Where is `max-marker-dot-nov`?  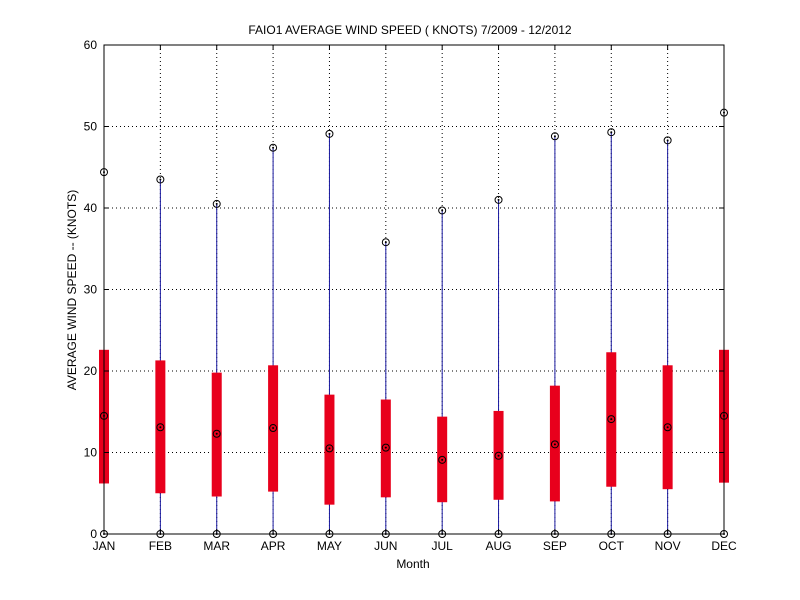 max-marker-dot-nov is located at coordinates (667, 140).